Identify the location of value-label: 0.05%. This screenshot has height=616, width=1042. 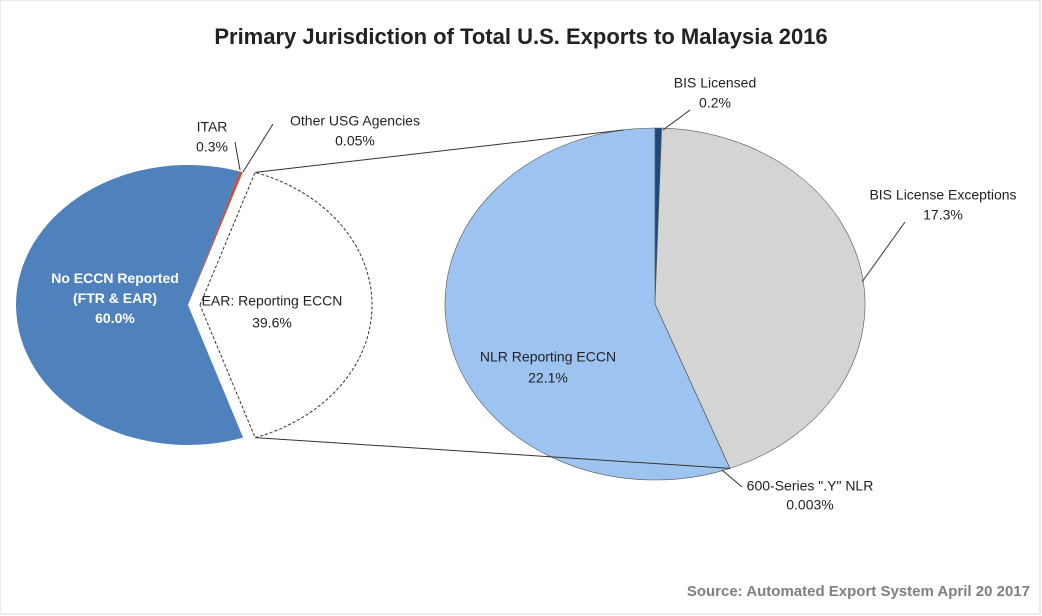
(355, 141).